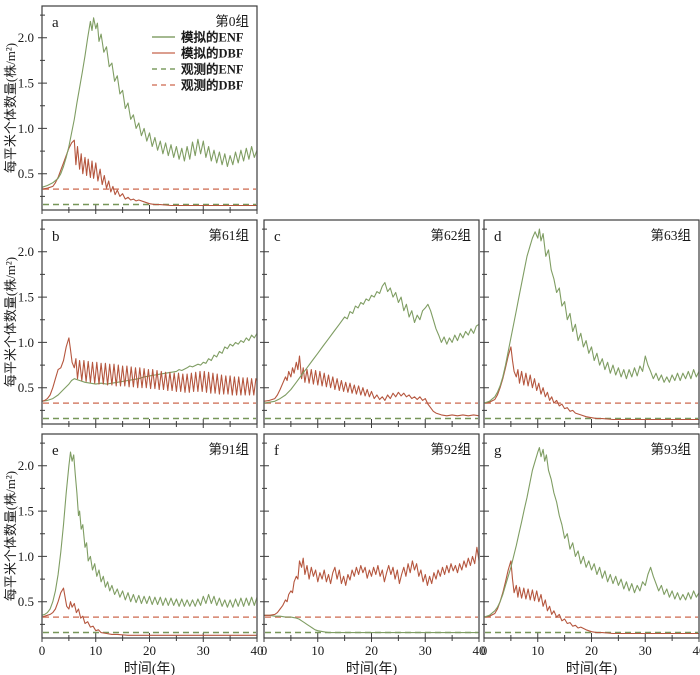 The image size is (700, 675). What do you see at coordinates (212, 53) in the screenshot?
I see `legend-label: 模拟的DBF` at bounding box center [212, 53].